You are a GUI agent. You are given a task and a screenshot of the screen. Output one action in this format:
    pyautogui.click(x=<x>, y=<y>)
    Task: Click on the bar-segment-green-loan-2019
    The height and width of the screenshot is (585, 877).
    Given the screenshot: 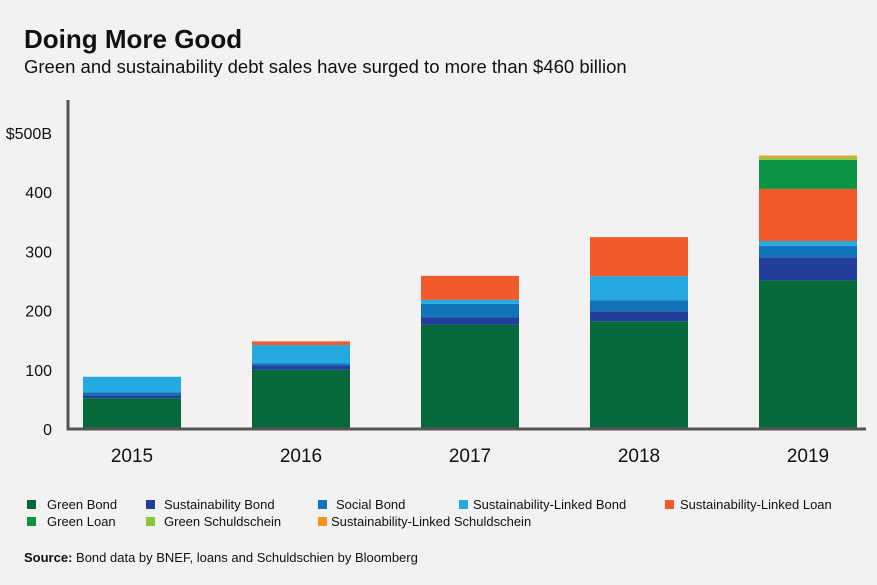 What is the action you would take?
    pyautogui.click(x=808, y=174)
    